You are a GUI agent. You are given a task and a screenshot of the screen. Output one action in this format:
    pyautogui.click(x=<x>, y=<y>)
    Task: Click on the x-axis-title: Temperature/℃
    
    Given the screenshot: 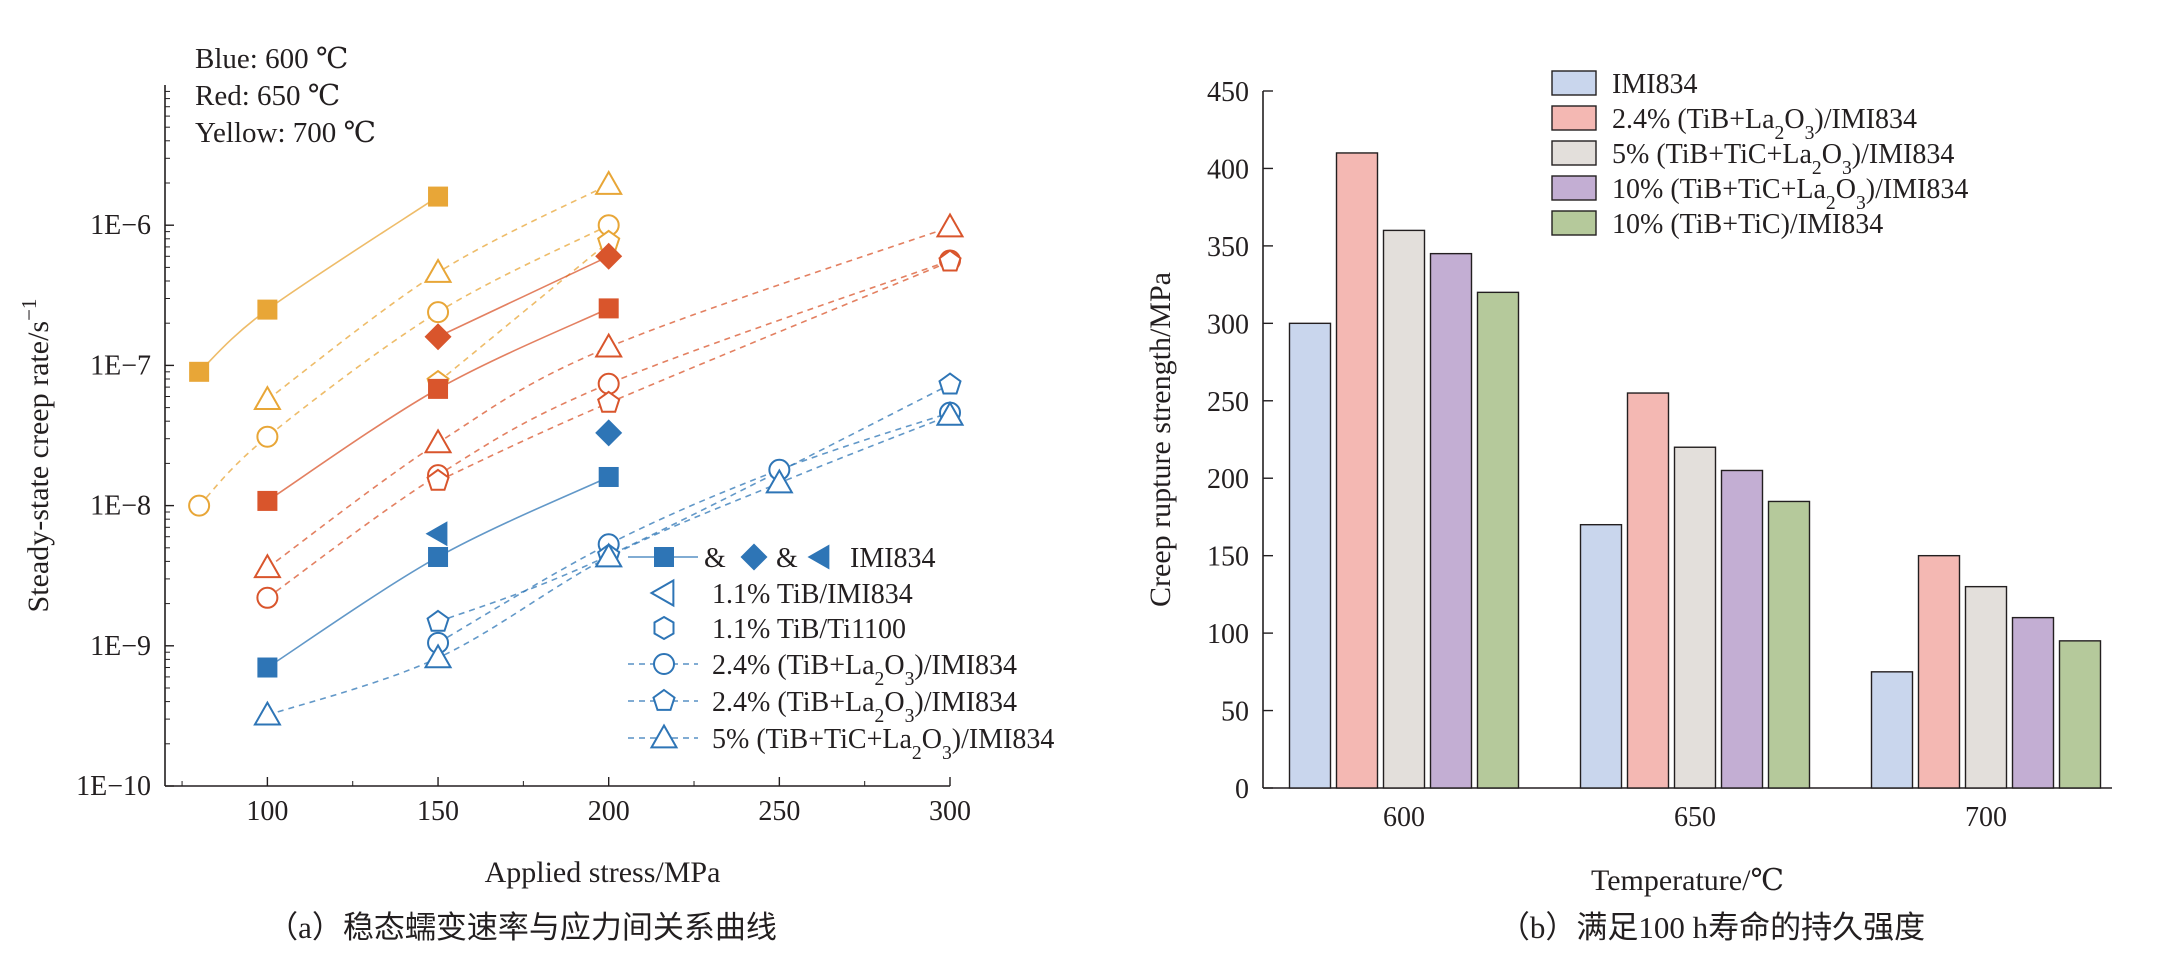 What is the action you would take?
    pyautogui.click(x=1687, y=880)
    